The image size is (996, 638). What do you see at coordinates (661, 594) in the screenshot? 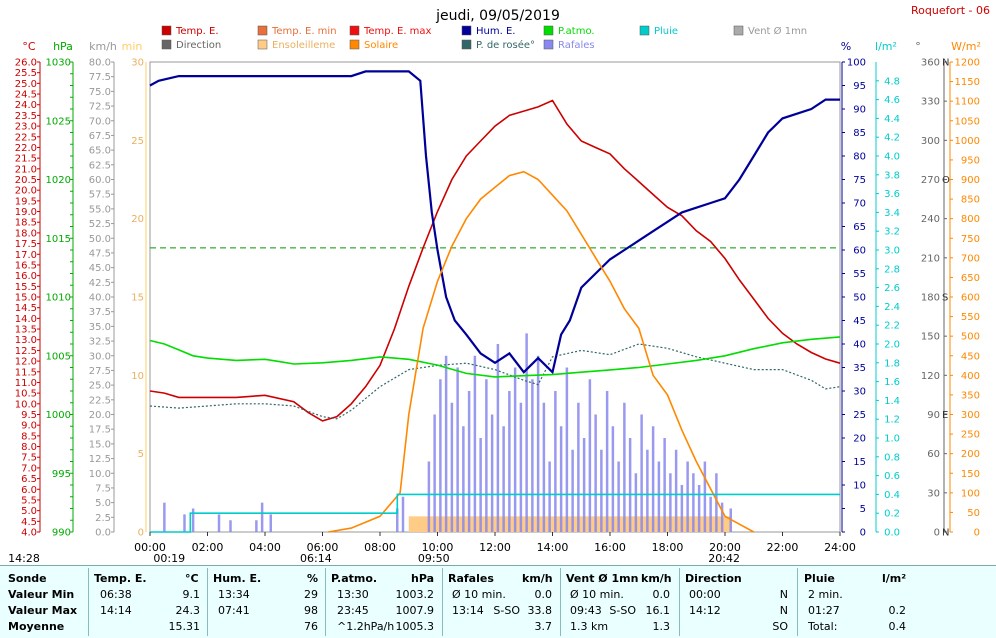
I see `stats-cell-vent-v: 0.0` at bounding box center [661, 594].